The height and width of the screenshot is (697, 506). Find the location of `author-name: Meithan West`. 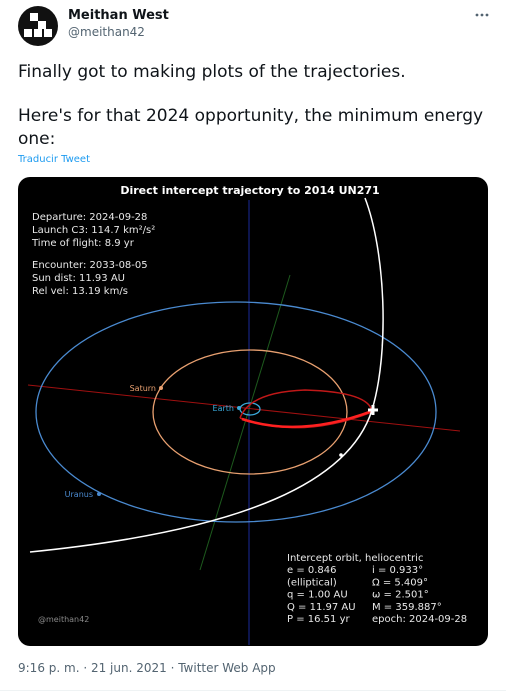

author-name: Meithan West is located at coordinates (118, 15).